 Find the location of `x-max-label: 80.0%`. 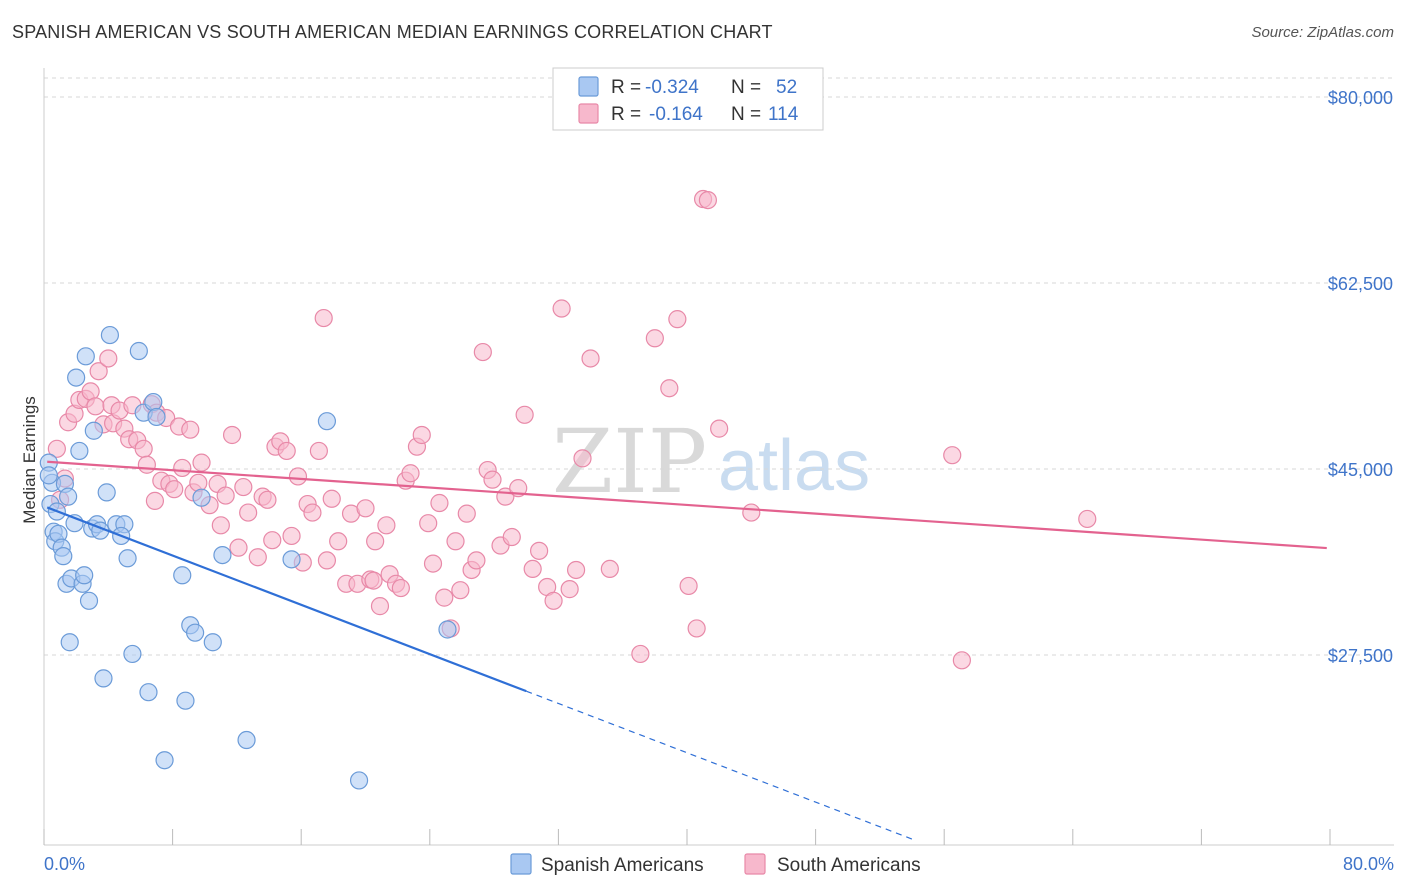

x-max-label: 80.0% is located at coordinates (1368, 864).